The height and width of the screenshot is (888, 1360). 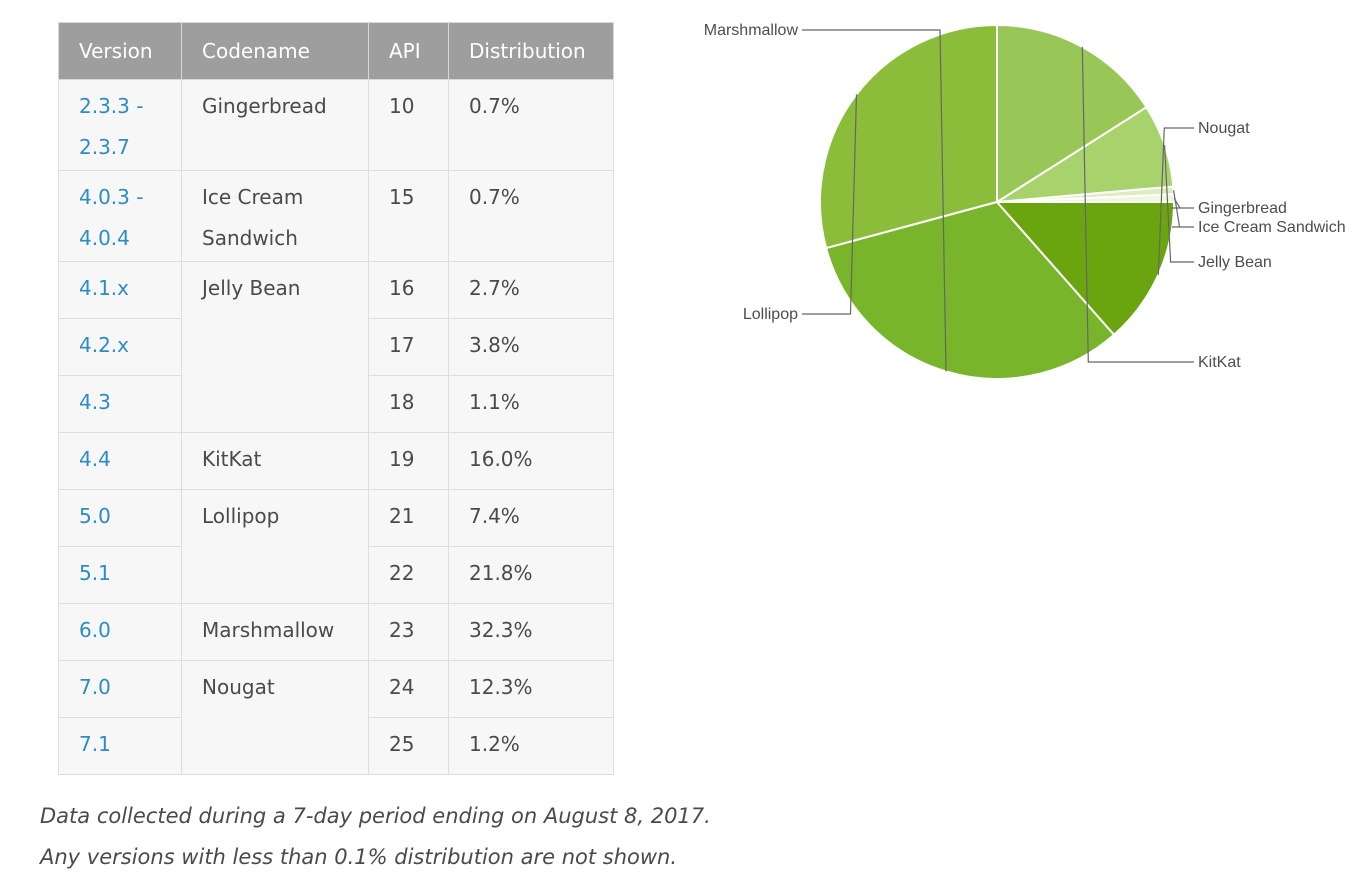 I want to click on codename-text: KitKat, so click(x=232, y=459).